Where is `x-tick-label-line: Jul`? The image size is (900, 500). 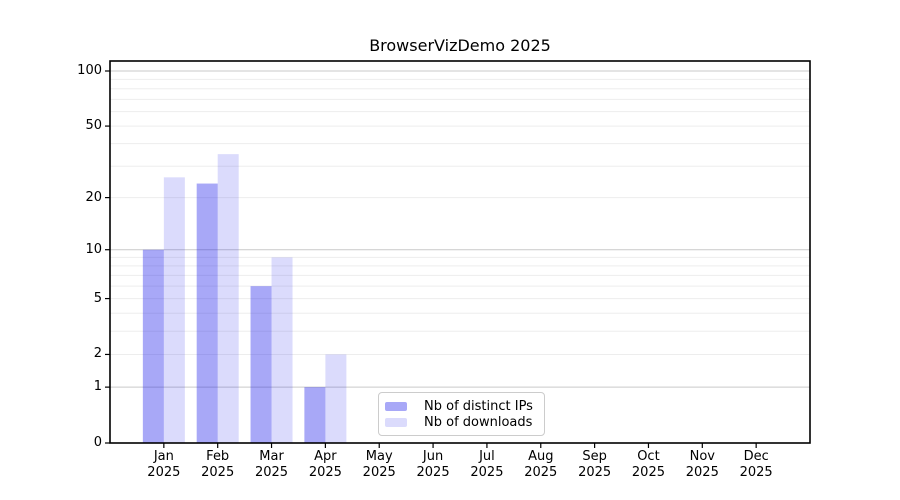
x-tick-label-line: Jul is located at coordinates (487, 456).